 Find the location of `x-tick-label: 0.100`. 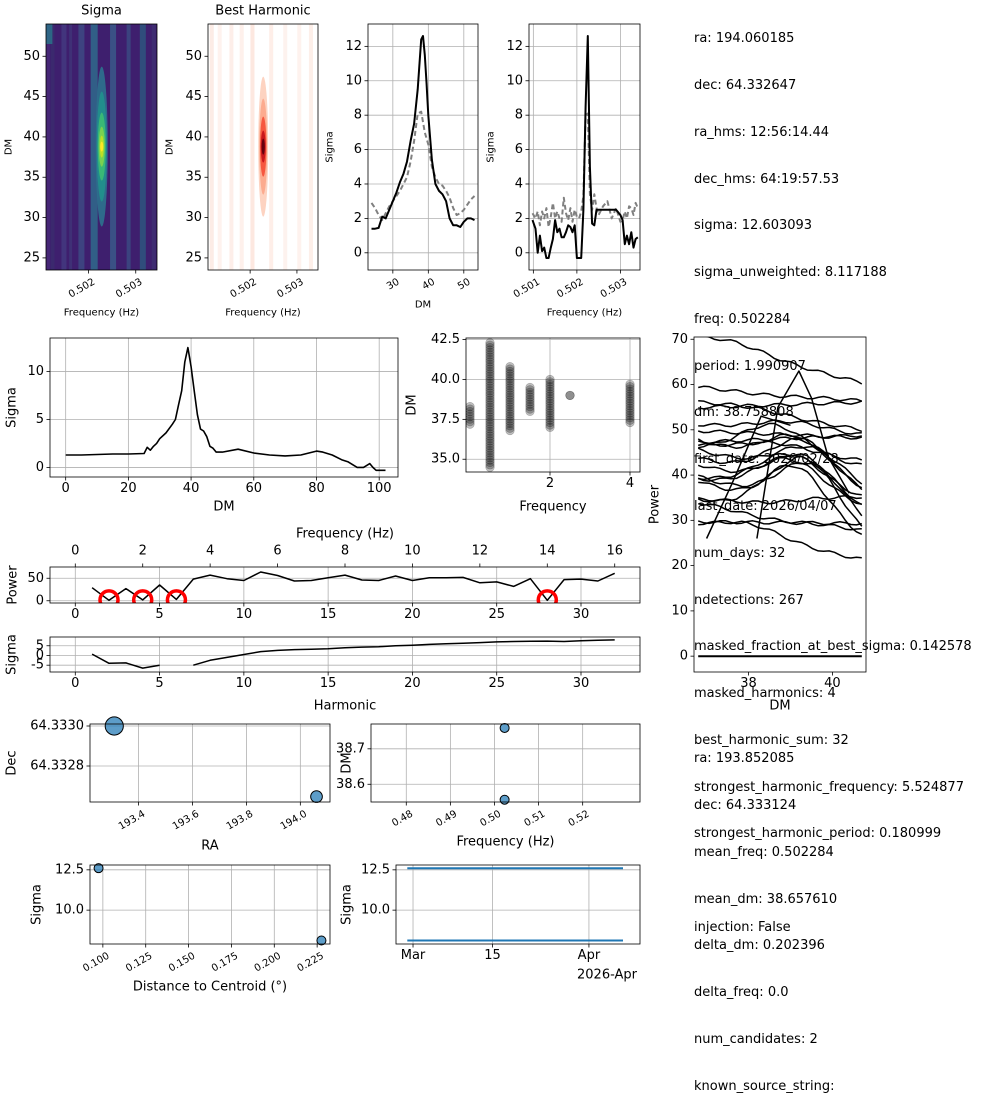

x-tick-label: 0.100 is located at coordinates (96, 963).